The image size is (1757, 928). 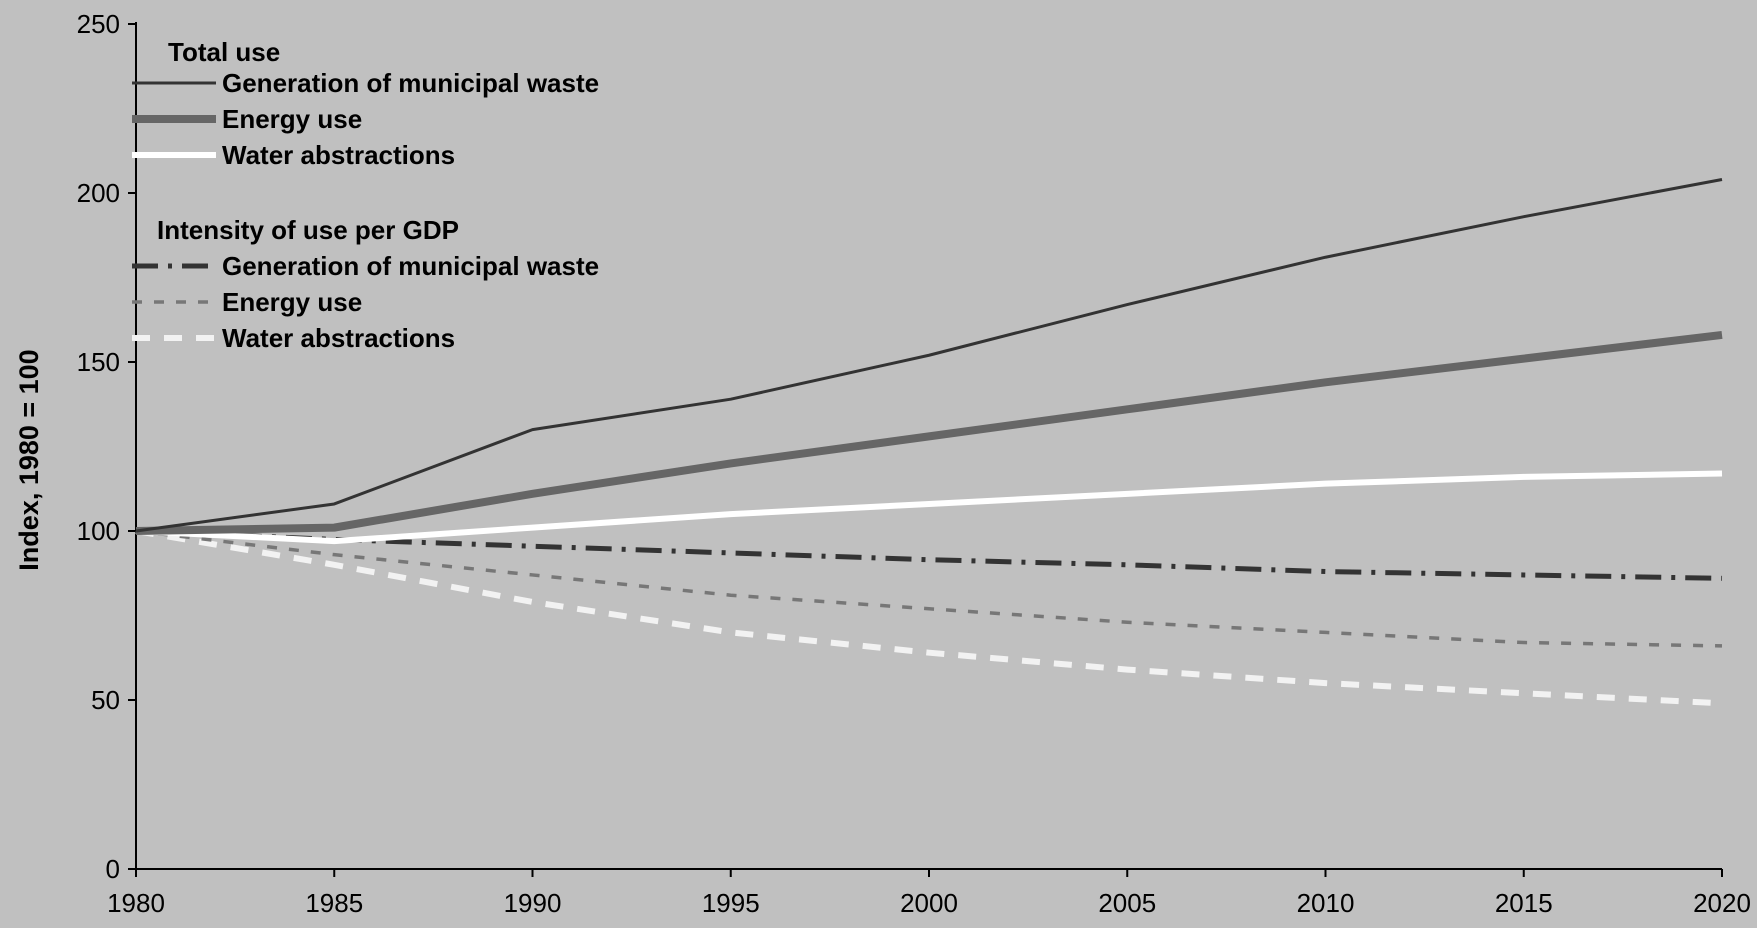 I want to click on x-tick-label: 2005, so click(x=1127, y=903).